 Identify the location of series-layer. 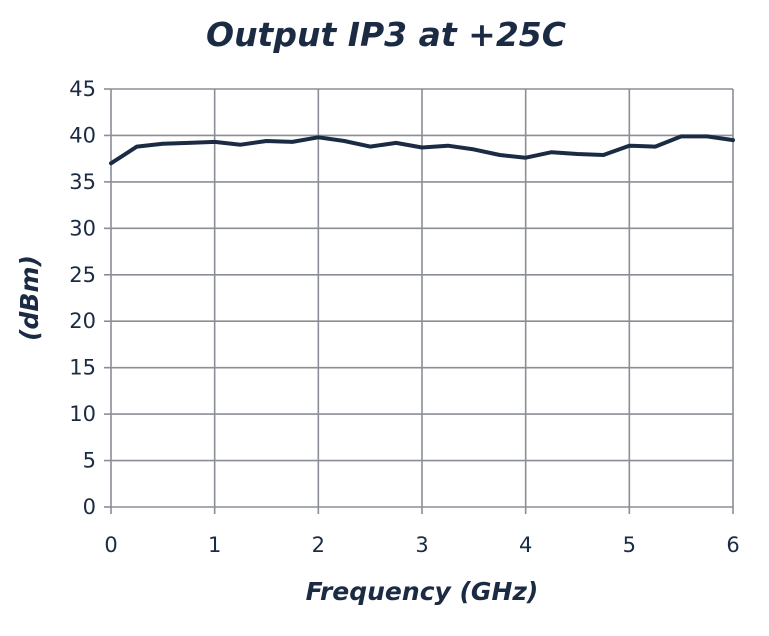
(422, 150).